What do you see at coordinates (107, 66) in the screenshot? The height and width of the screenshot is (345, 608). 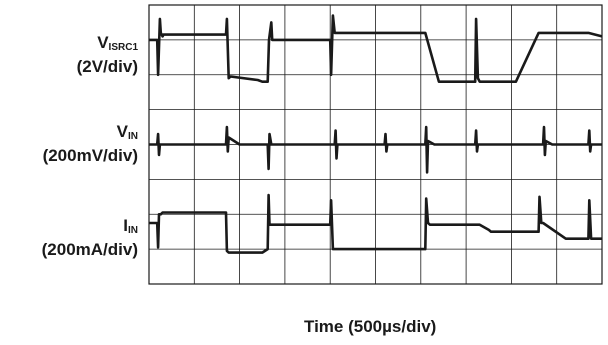 I see `series-scale-visrc1: (2V/div)` at bounding box center [107, 66].